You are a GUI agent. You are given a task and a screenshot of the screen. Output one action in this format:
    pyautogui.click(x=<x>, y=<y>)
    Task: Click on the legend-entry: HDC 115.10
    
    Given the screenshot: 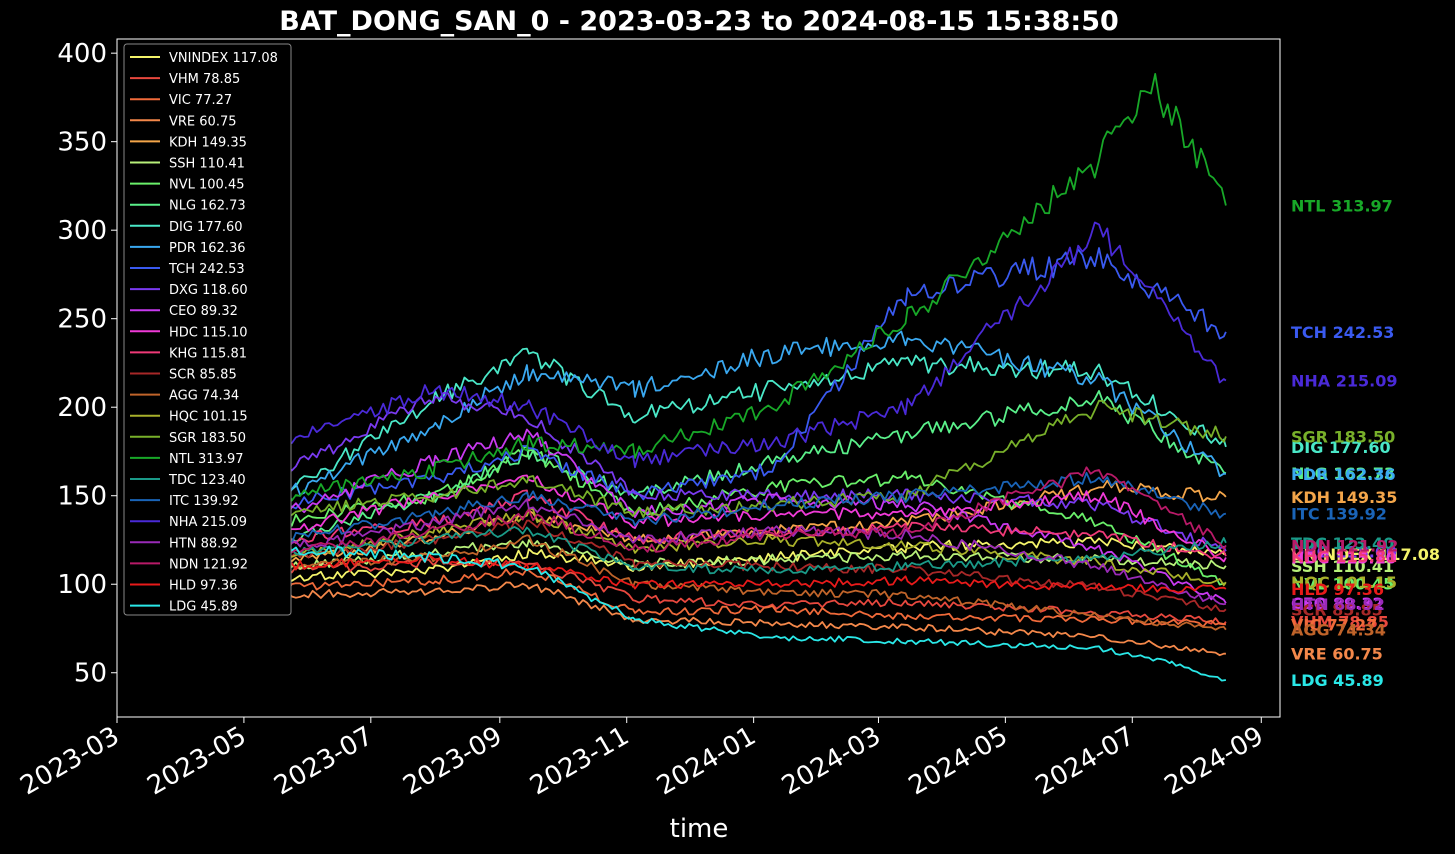 What is the action you would take?
    pyautogui.click(x=208, y=332)
    